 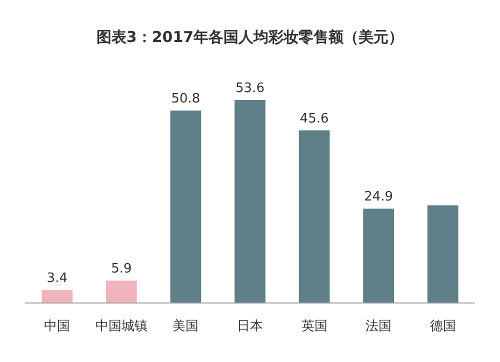 What do you see at coordinates (57, 326) in the screenshot?
I see `x-tick-label: 中国` at bounding box center [57, 326].